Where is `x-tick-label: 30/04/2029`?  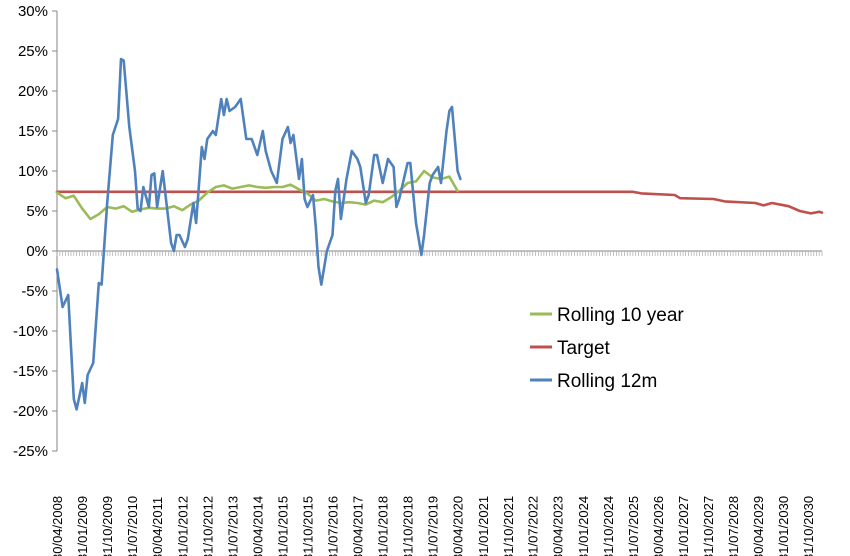 x-tick-label: 30/04/2029 is located at coordinates (758, 526).